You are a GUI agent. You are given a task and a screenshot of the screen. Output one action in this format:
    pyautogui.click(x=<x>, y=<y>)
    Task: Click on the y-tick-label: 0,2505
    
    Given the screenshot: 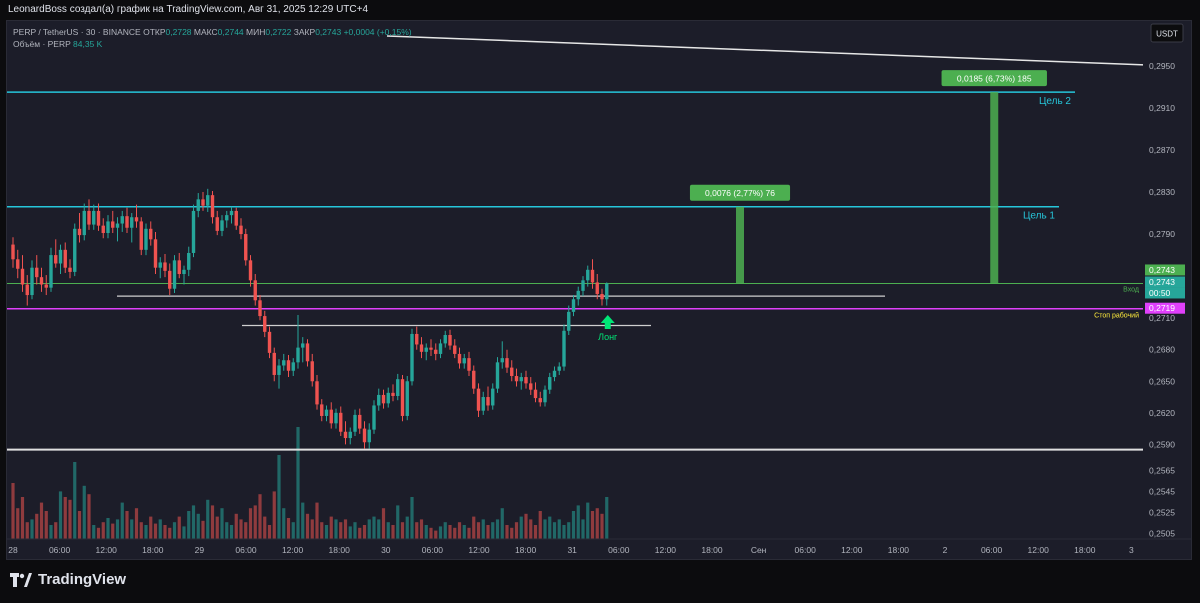 What is the action you would take?
    pyautogui.click(x=1162, y=534)
    